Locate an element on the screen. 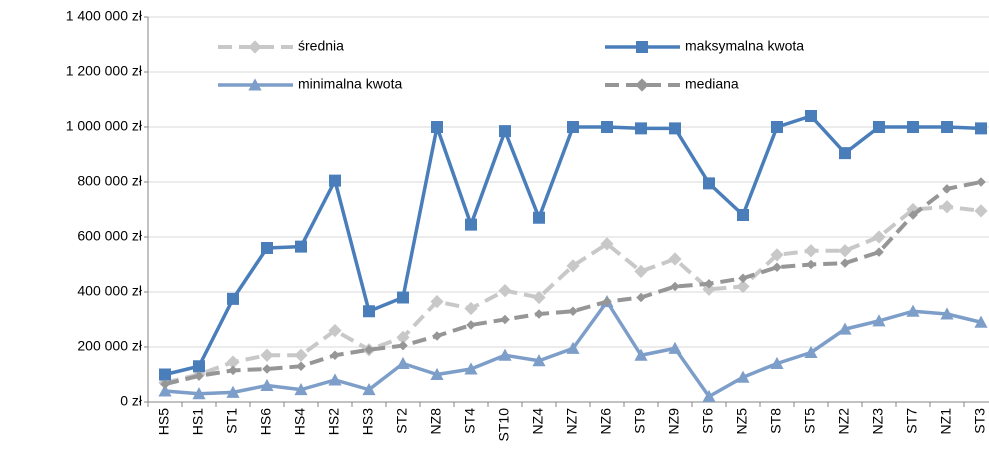  x-tick-label: ST4 is located at coordinates (470, 421).